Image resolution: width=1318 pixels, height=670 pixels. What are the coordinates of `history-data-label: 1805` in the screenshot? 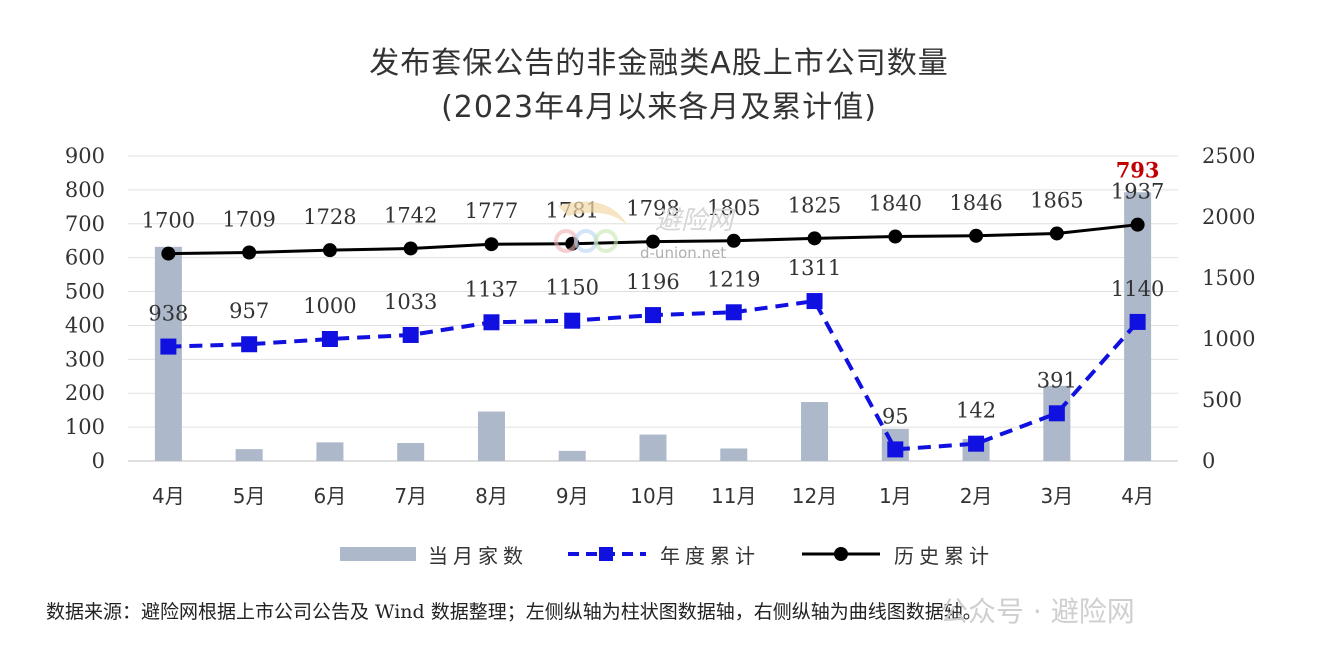 It's located at (733, 208).